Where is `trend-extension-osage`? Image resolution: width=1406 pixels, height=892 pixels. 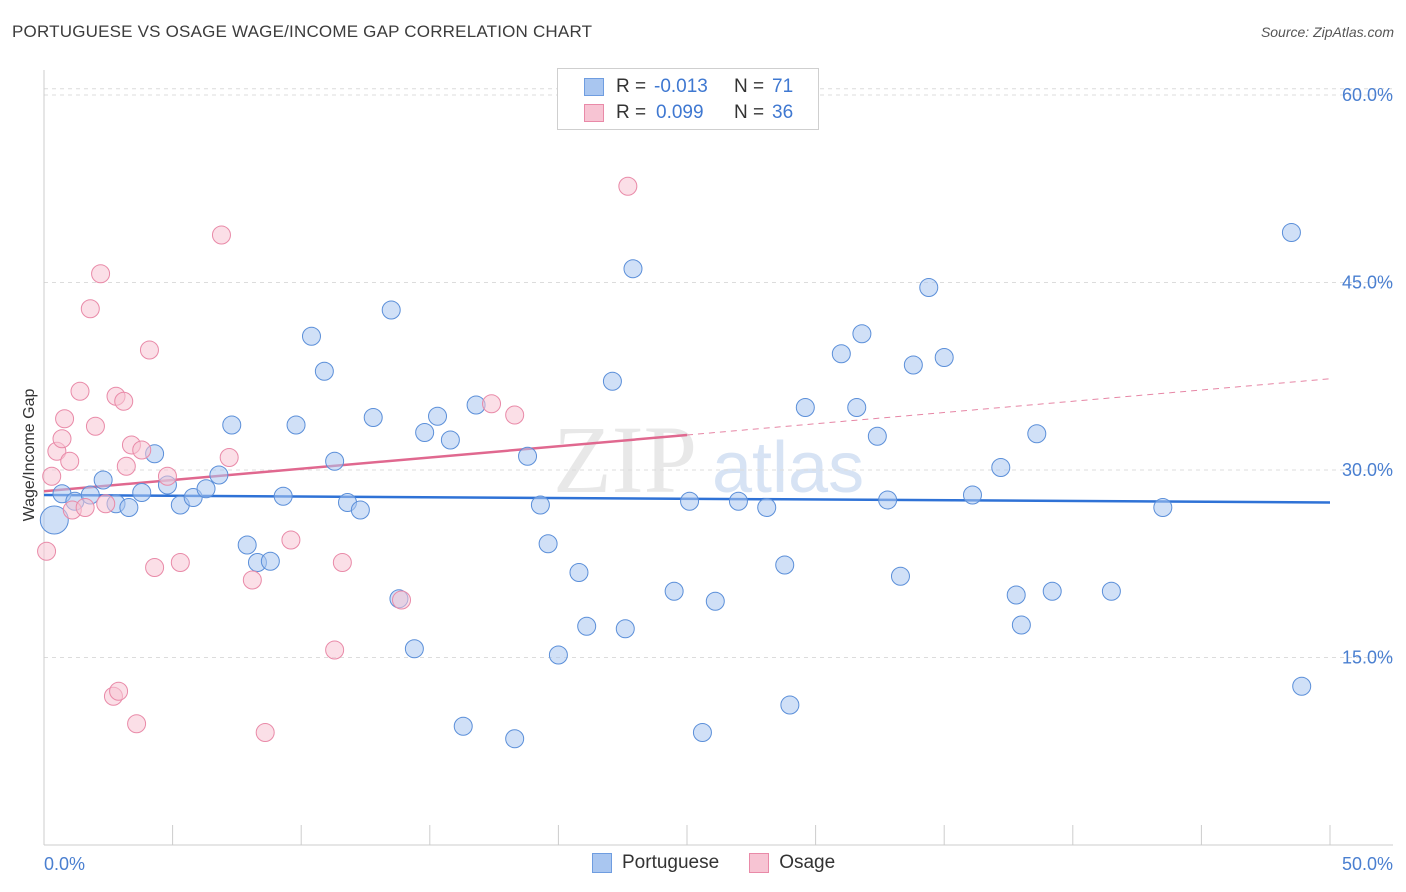 trend-extension-osage is located at coordinates (1008, 407).